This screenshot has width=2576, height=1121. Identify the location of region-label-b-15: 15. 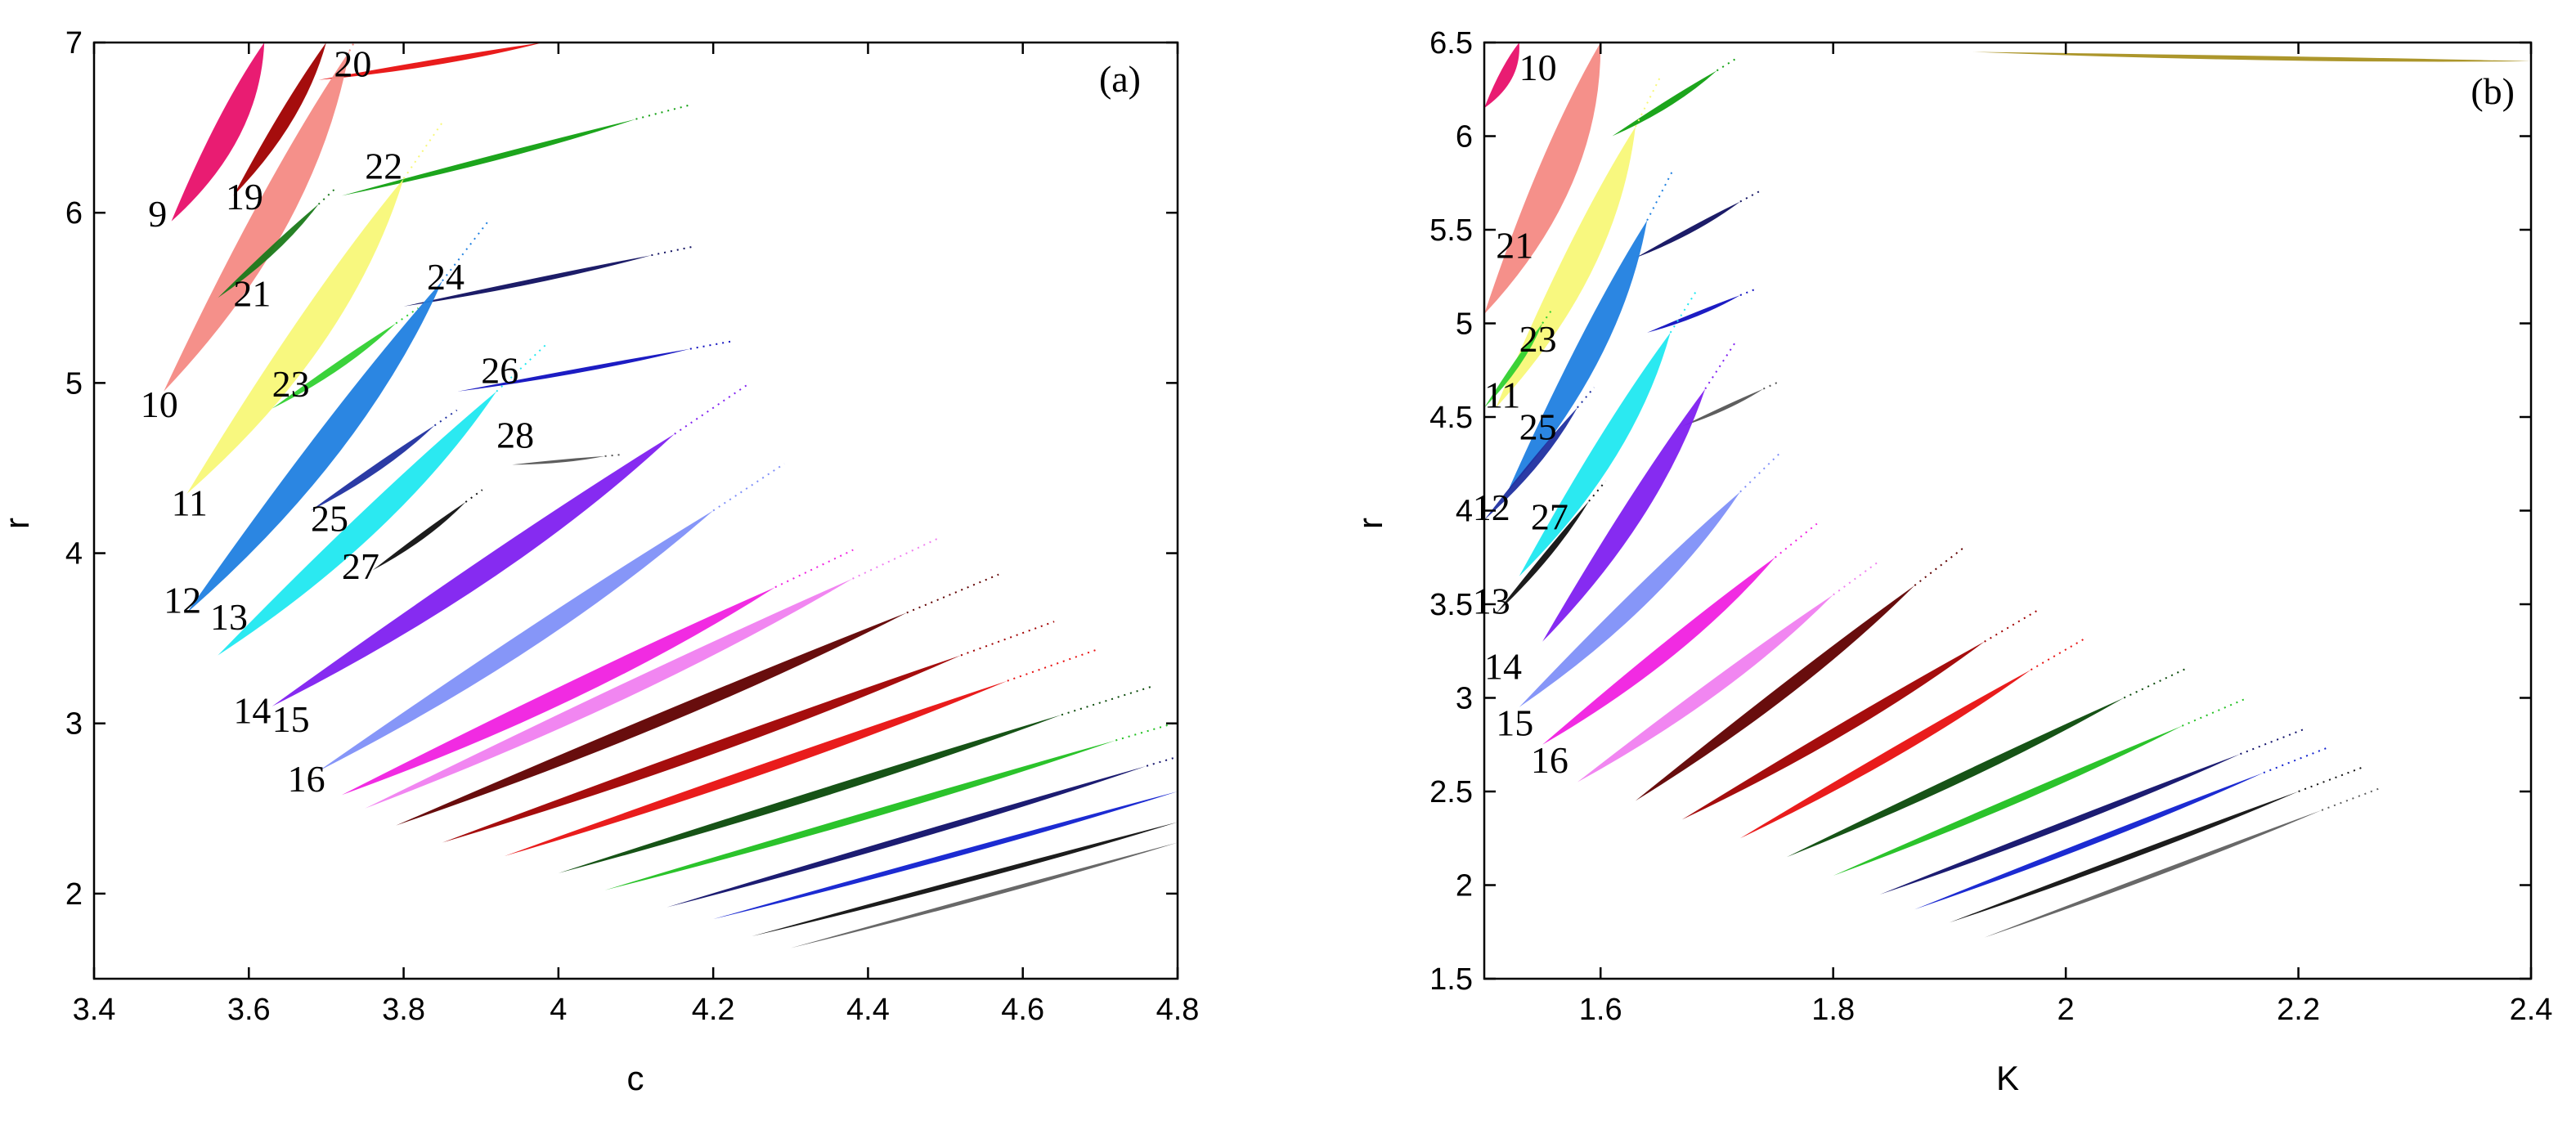
(1515, 723).